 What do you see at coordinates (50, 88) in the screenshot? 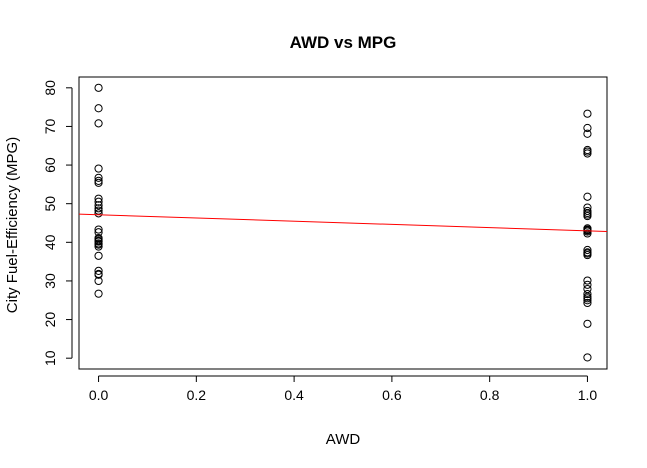
I see `y-tick-label: 80` at bounding box center [50, 88].